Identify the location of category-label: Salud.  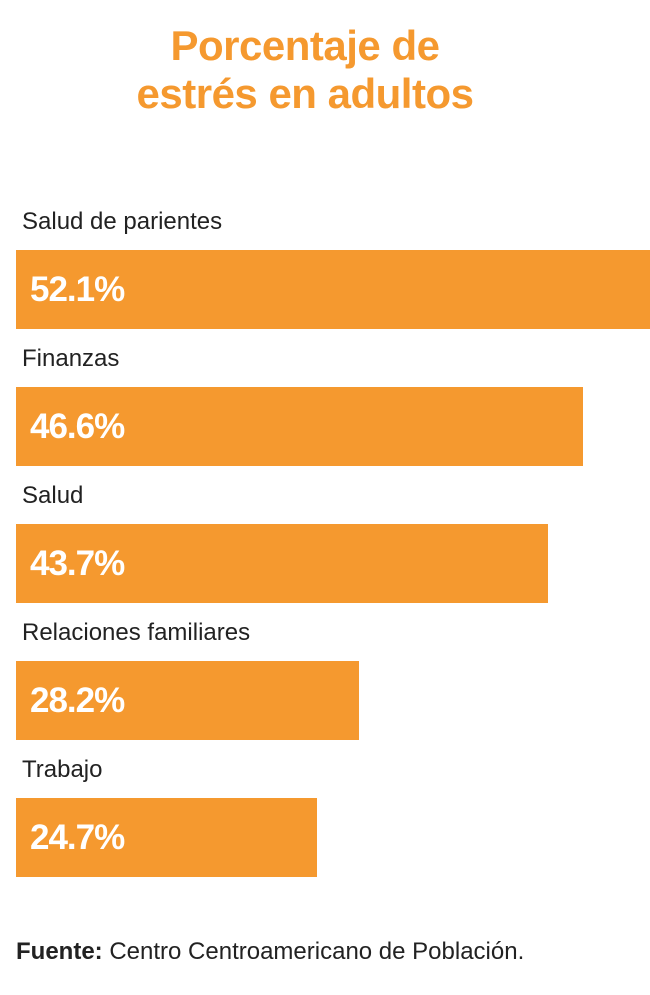
(53, 495).